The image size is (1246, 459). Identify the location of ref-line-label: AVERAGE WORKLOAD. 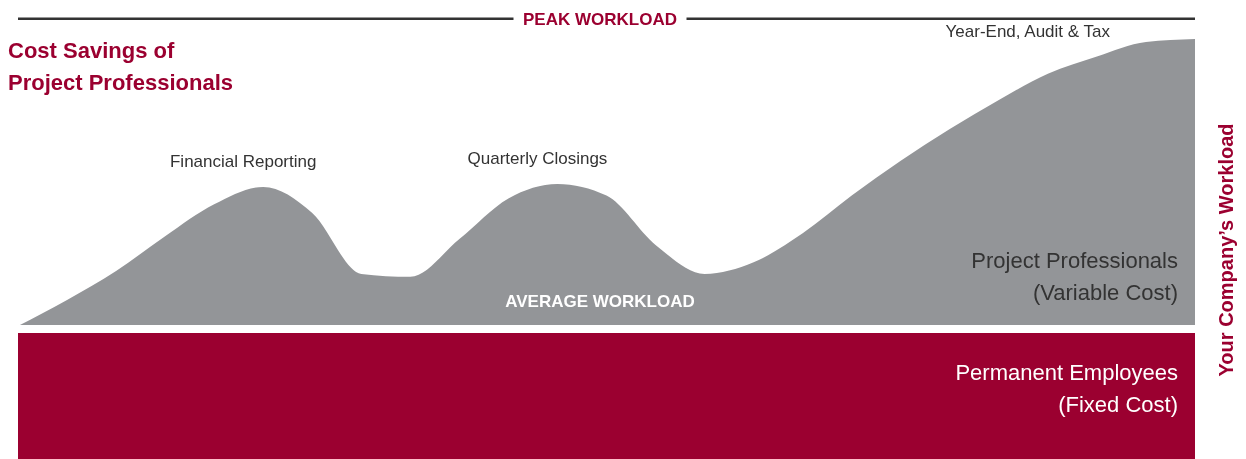
(600, 301).